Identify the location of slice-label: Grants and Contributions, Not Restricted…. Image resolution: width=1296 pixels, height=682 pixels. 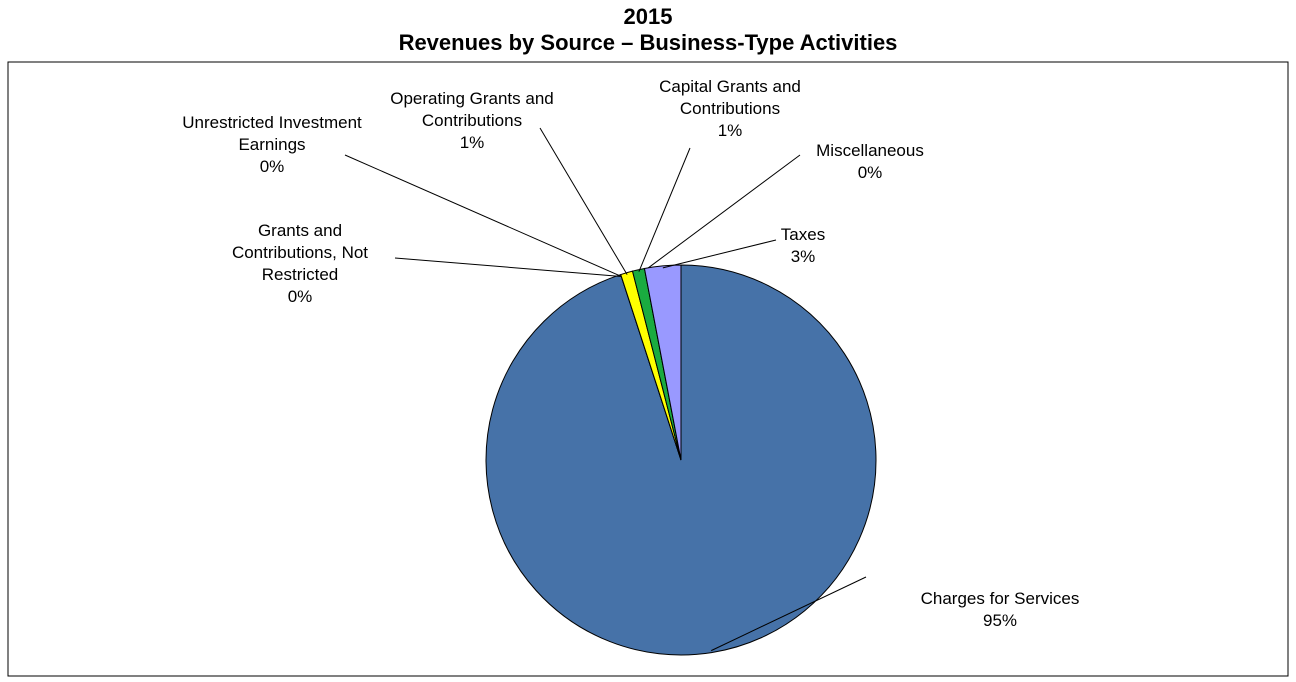
(300, 264).